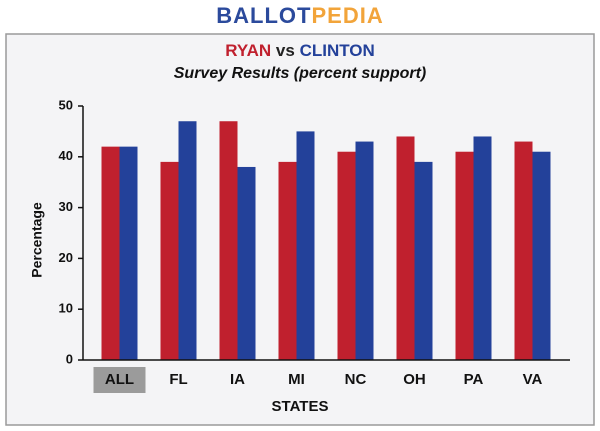  Describe the element at coordinates (337, 50) in the screenshot. I see `title-series: CLINTON` at that location.